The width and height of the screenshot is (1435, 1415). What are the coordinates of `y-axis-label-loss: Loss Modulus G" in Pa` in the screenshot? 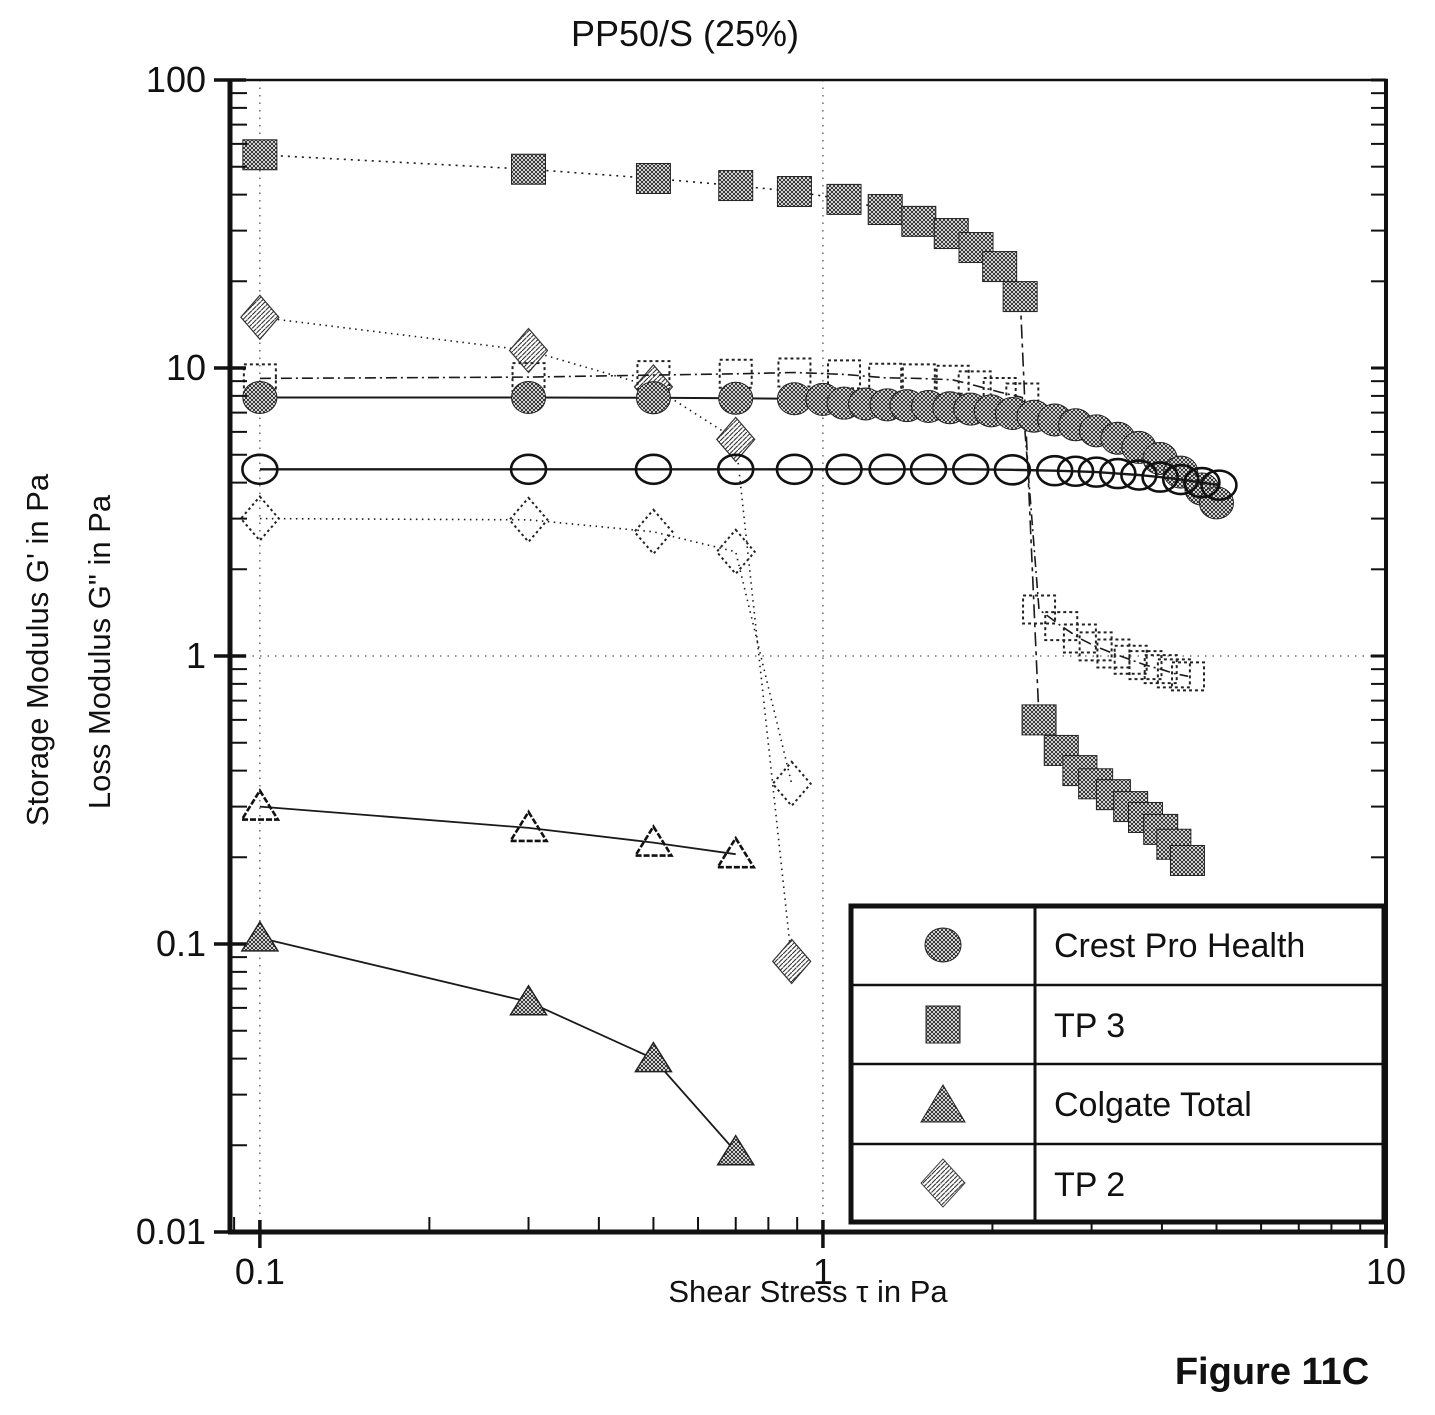 It's located at (99, 651).